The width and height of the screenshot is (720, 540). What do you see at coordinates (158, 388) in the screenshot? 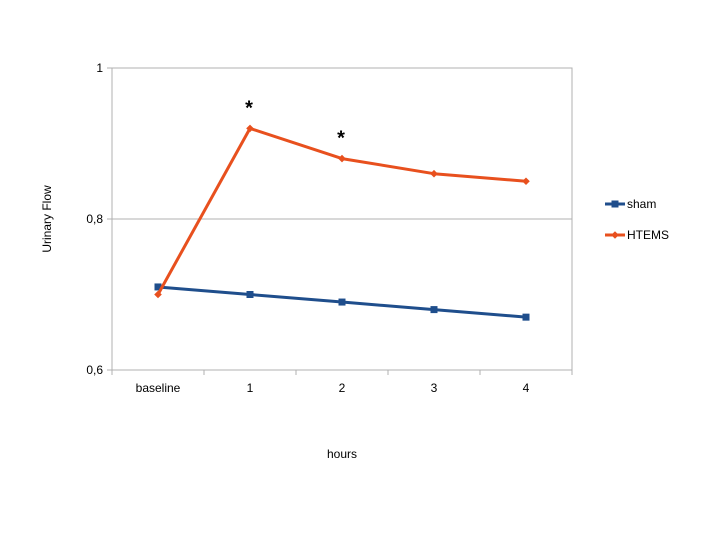
I see `x-tick-label: baseline` at bounding box center [158, 388].